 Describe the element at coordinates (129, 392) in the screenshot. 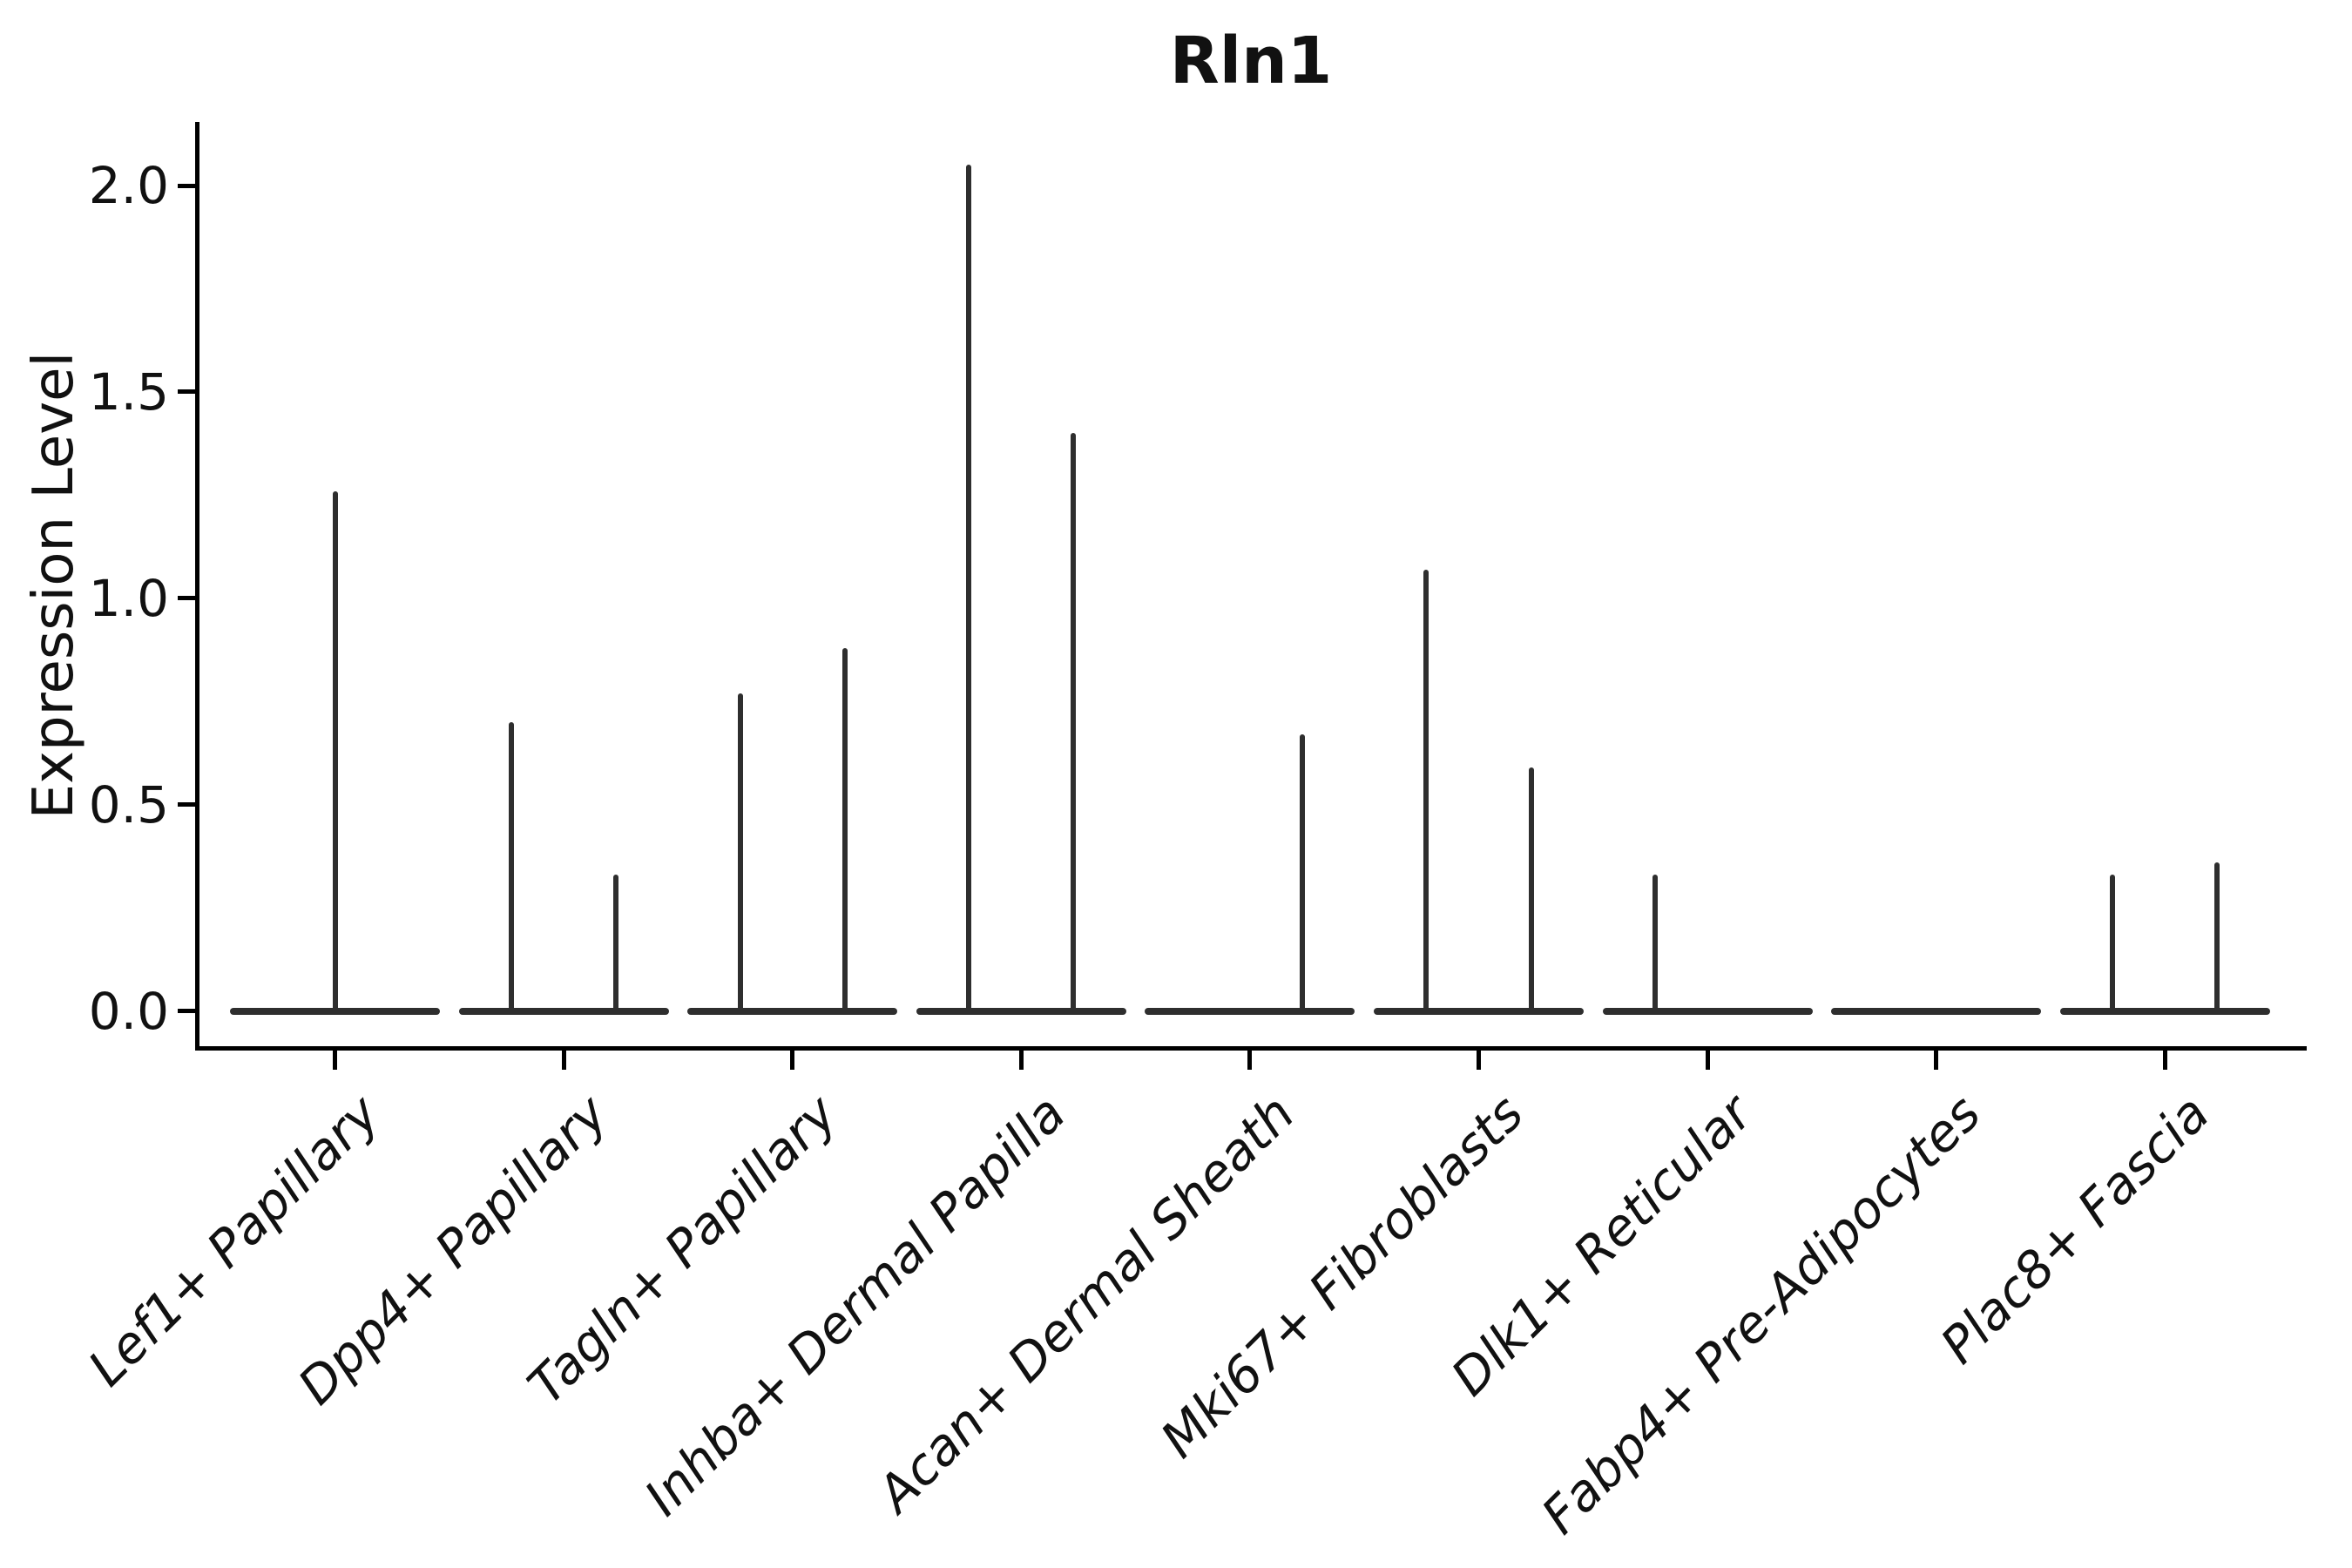

I see `y-tick-label: 1.5` at that location.